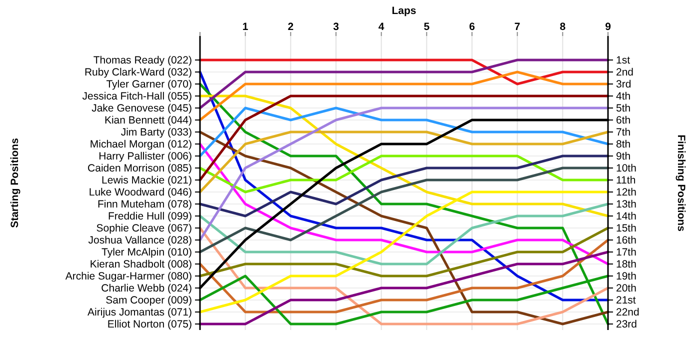  Describe the element at coordinates (472, 27) in the screenshot. I see `x-tick-label: 6` at that location.